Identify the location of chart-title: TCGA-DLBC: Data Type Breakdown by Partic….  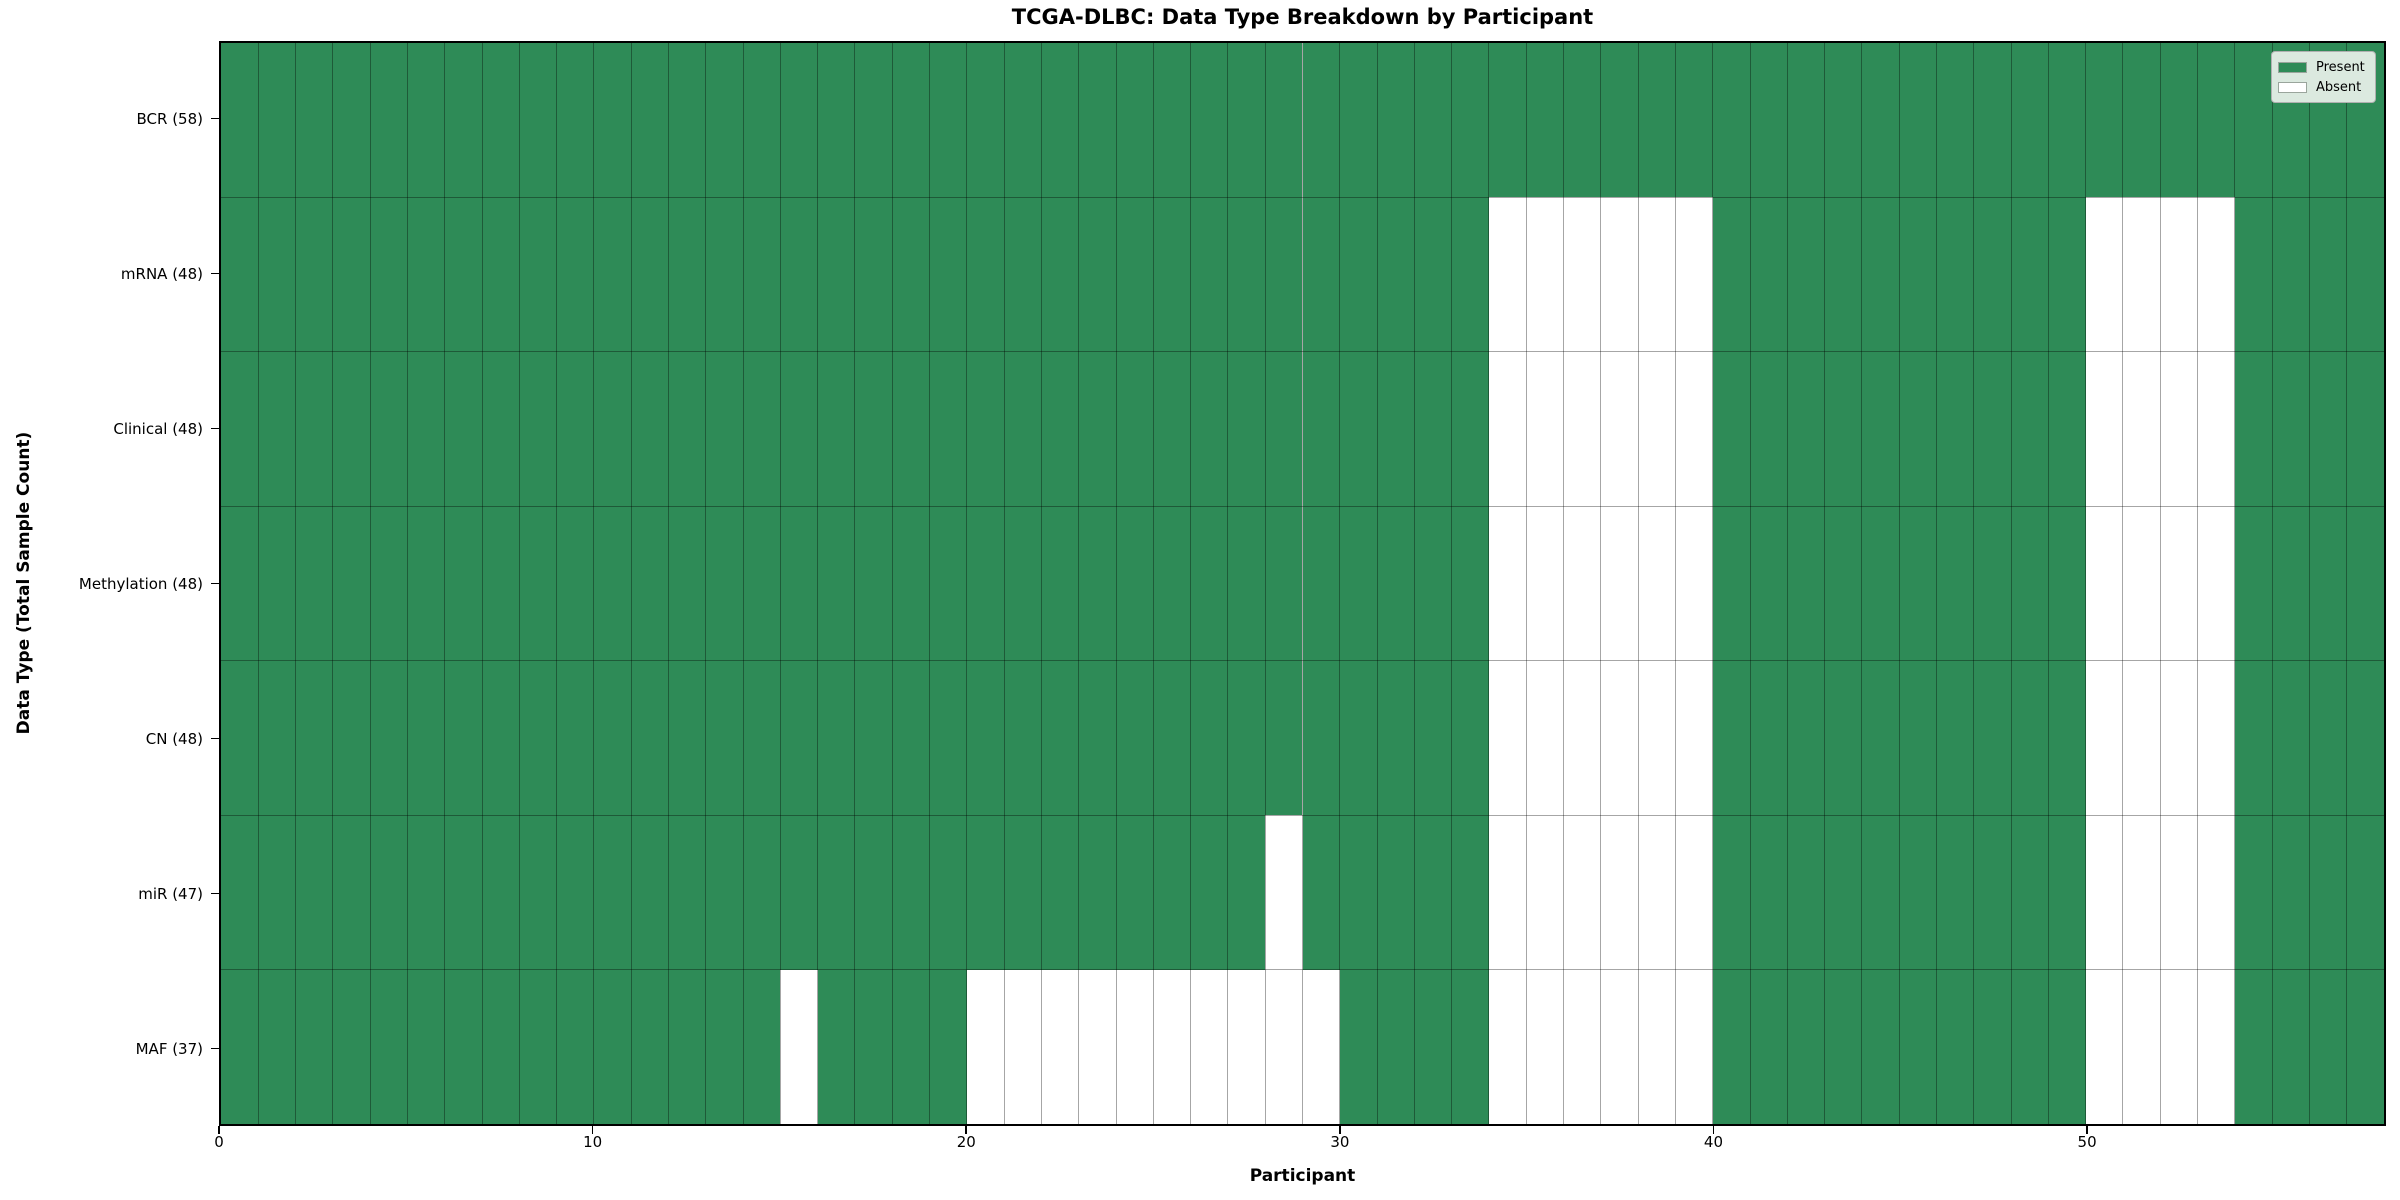
(1302, 17).